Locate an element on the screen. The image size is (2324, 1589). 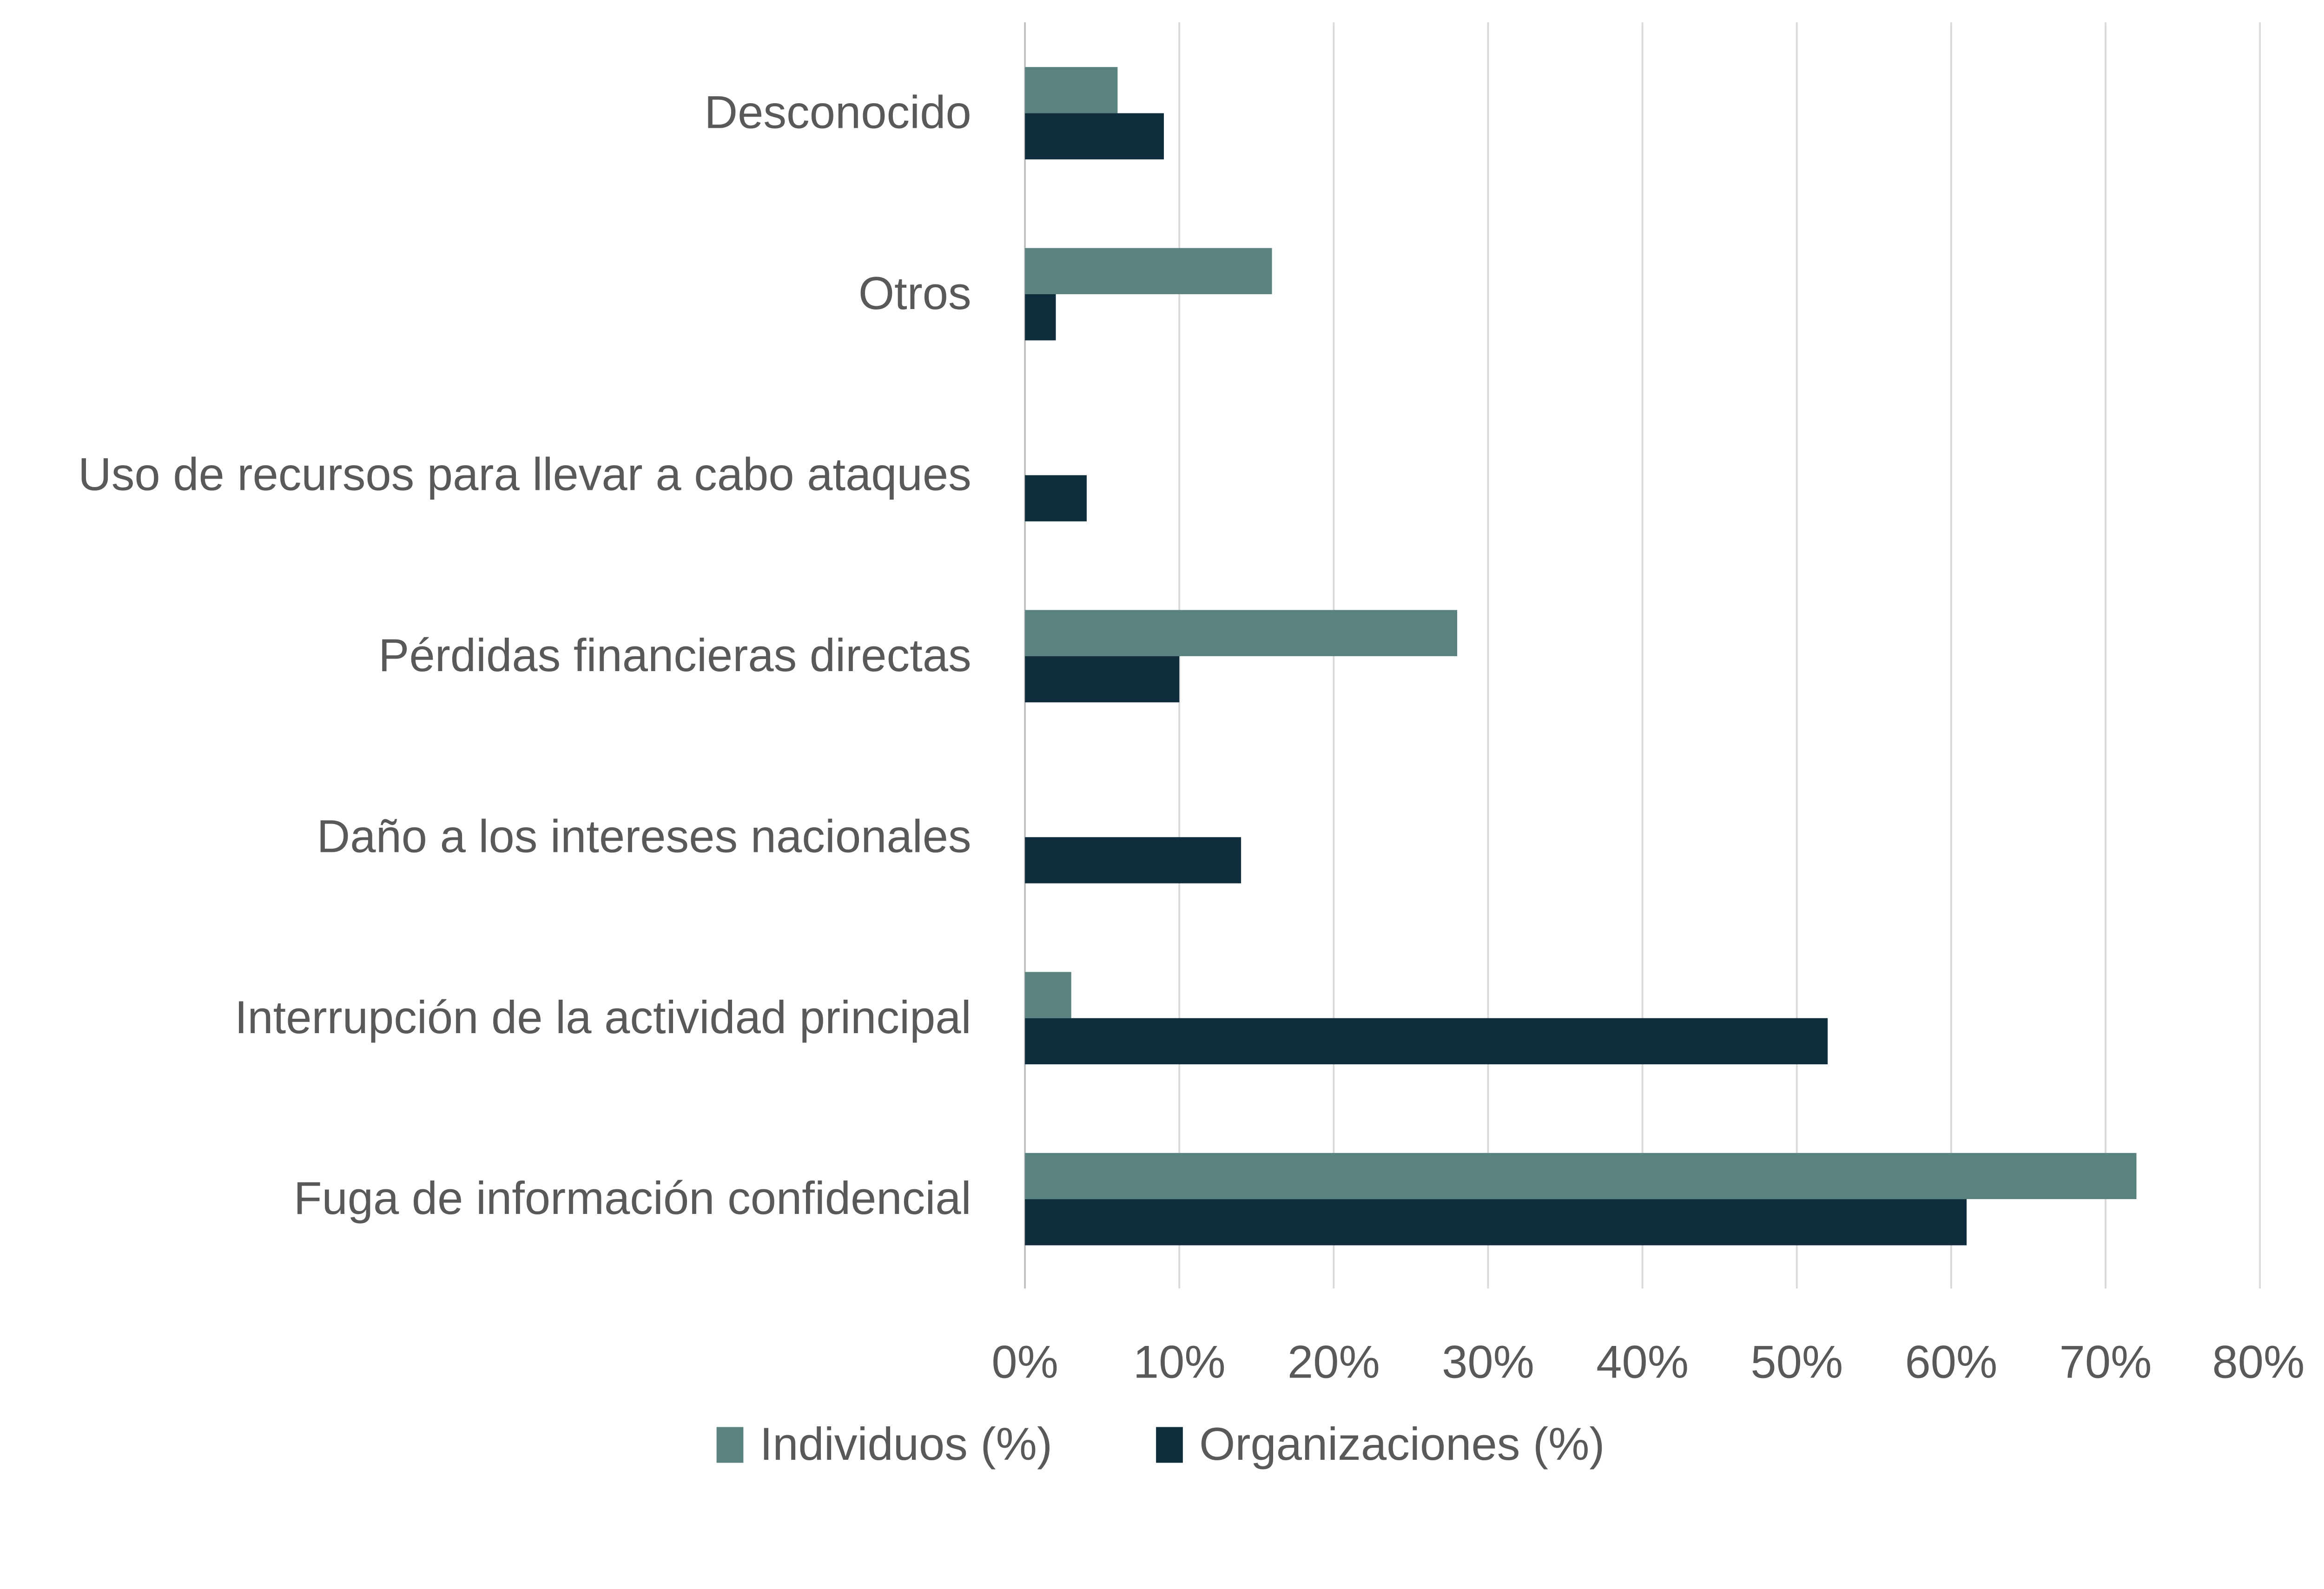
category-label: Pérdidas financieras directas is located at coordinates (674, 655).